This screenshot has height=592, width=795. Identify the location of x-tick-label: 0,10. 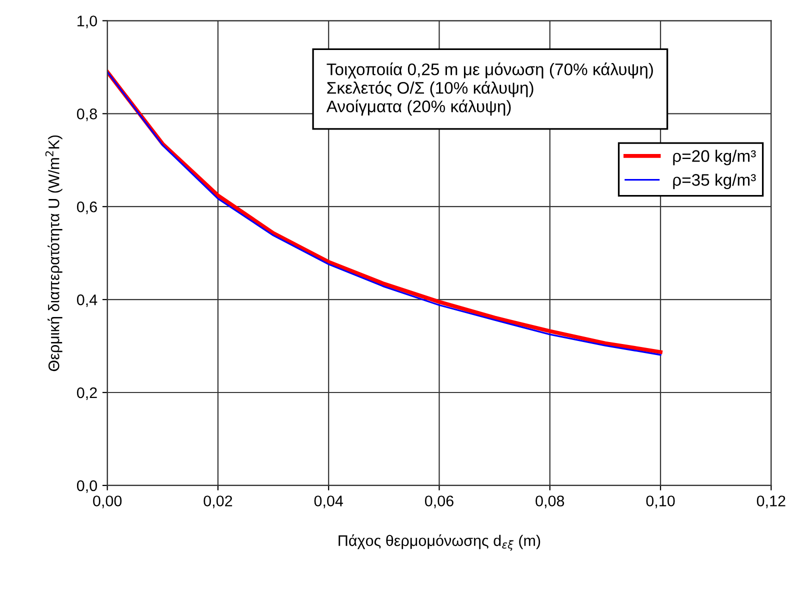
(660, 502).